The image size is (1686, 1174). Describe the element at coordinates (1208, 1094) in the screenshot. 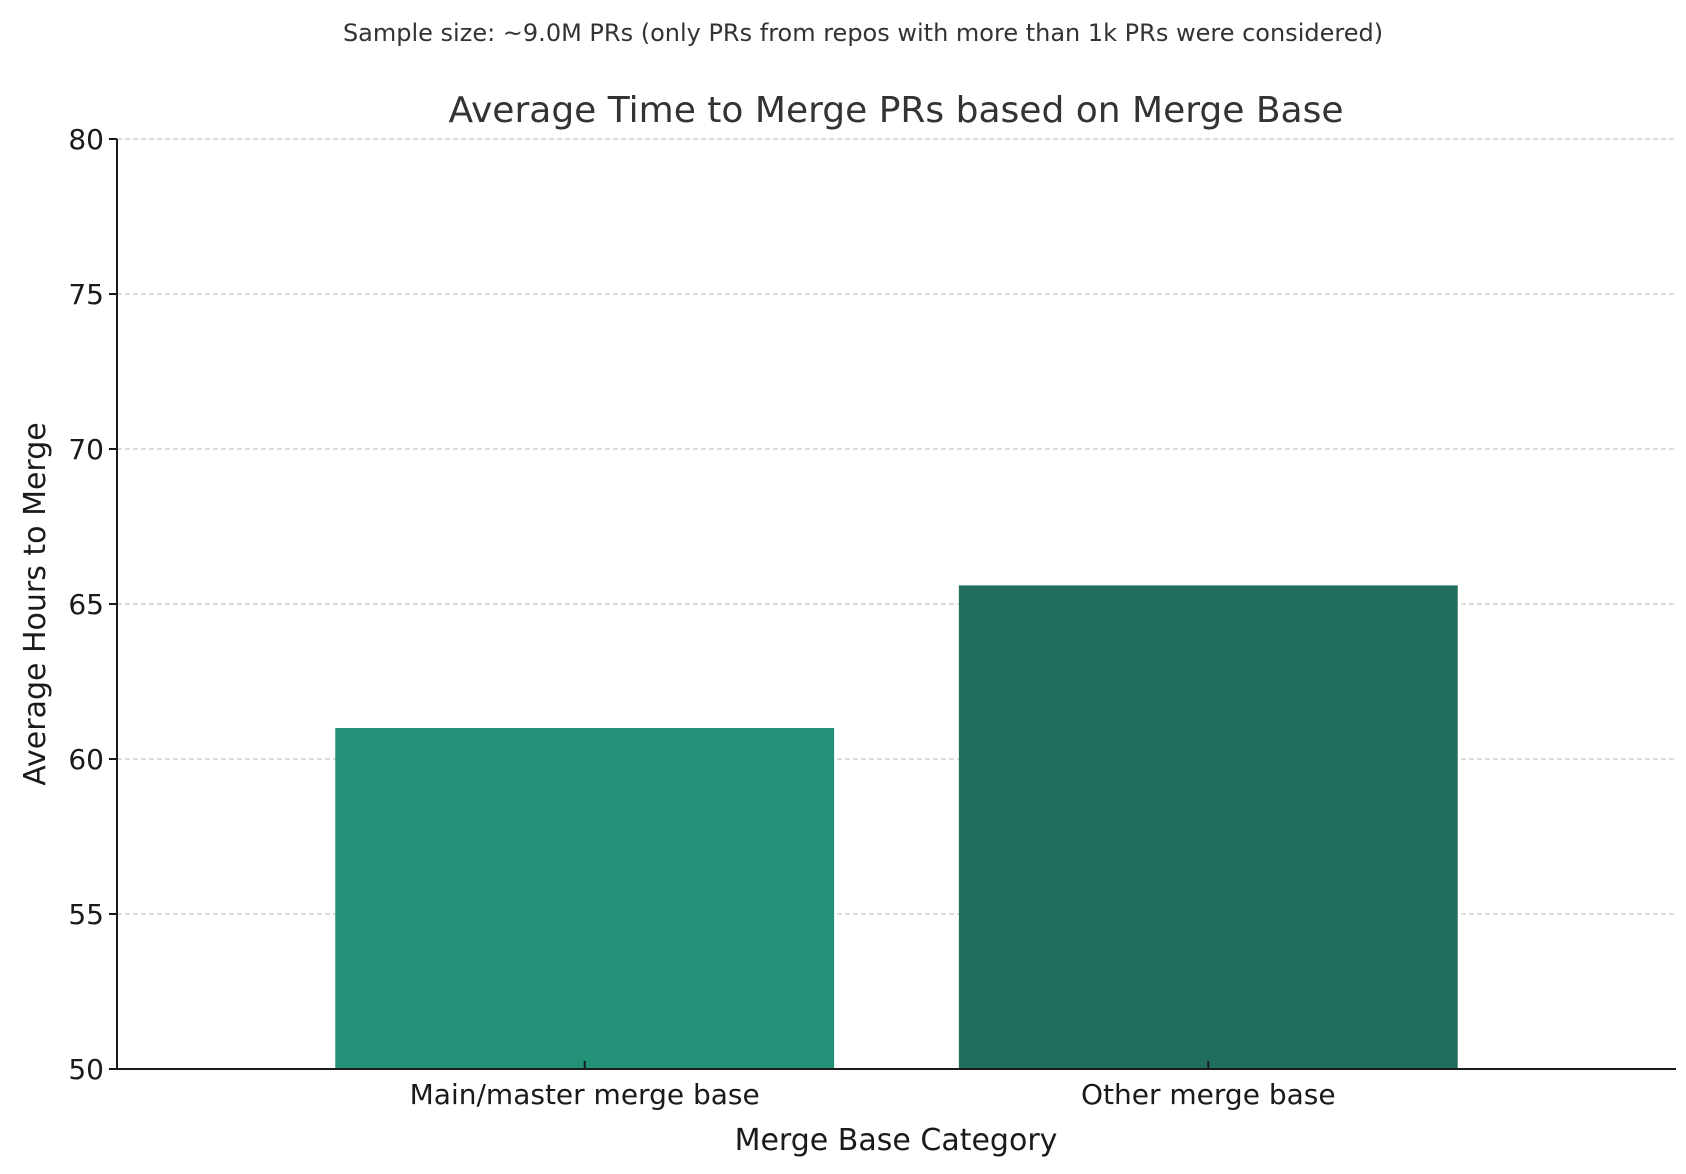

I see `x-tick-label: Other merge base` at that location.